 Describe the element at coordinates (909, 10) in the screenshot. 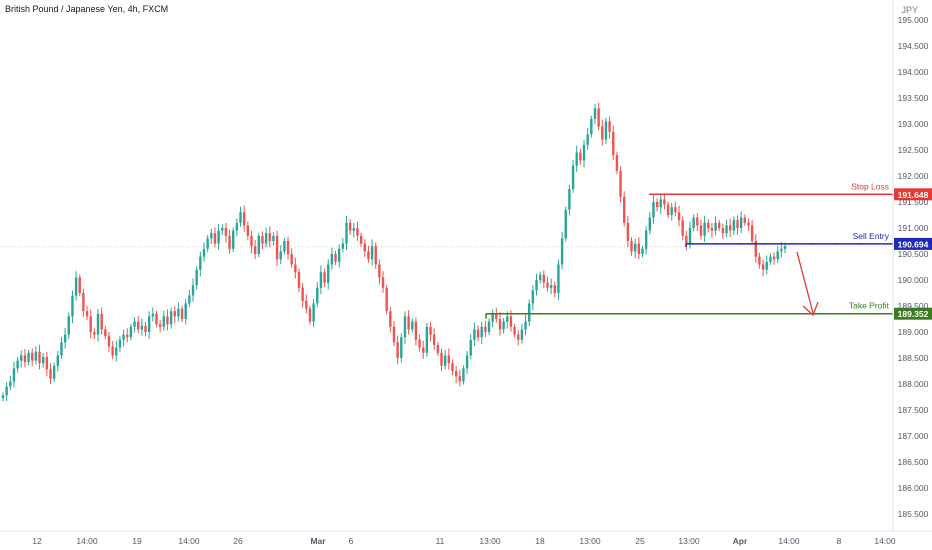

I see `currency-label: JPY` at that location.